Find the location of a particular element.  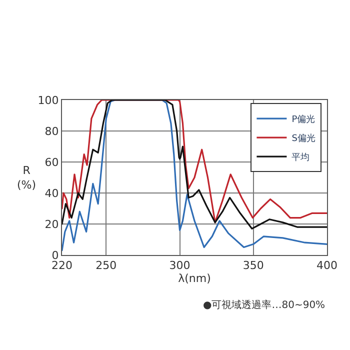

y-tick-label: 0 is located at coordinates (55, 255).